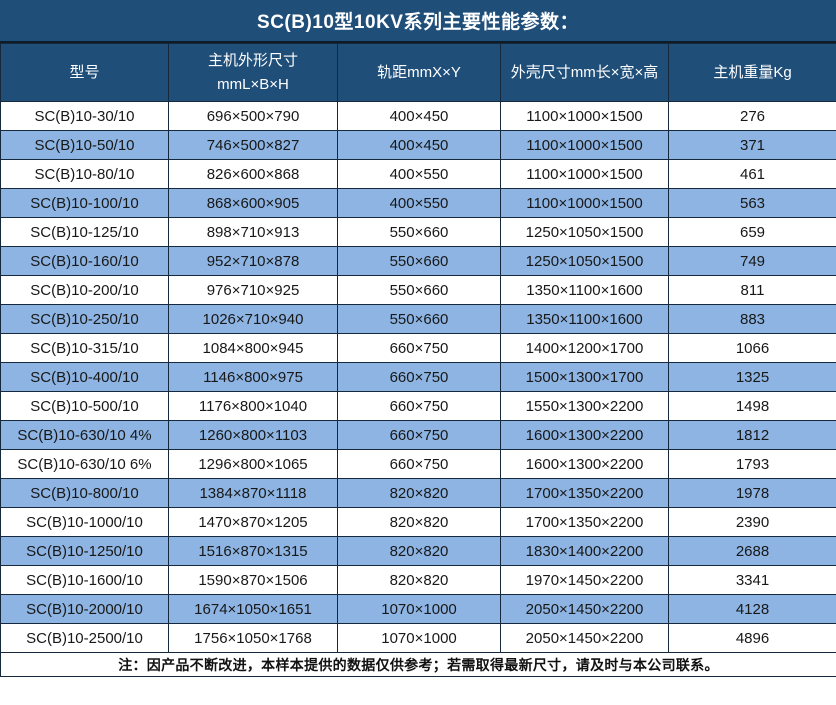 This screenshot has height=705, width=836. Describe the element at coordinates (253, 493) in the screenshot. I see `cell-dimensions: 1384×870×1118` at that location.